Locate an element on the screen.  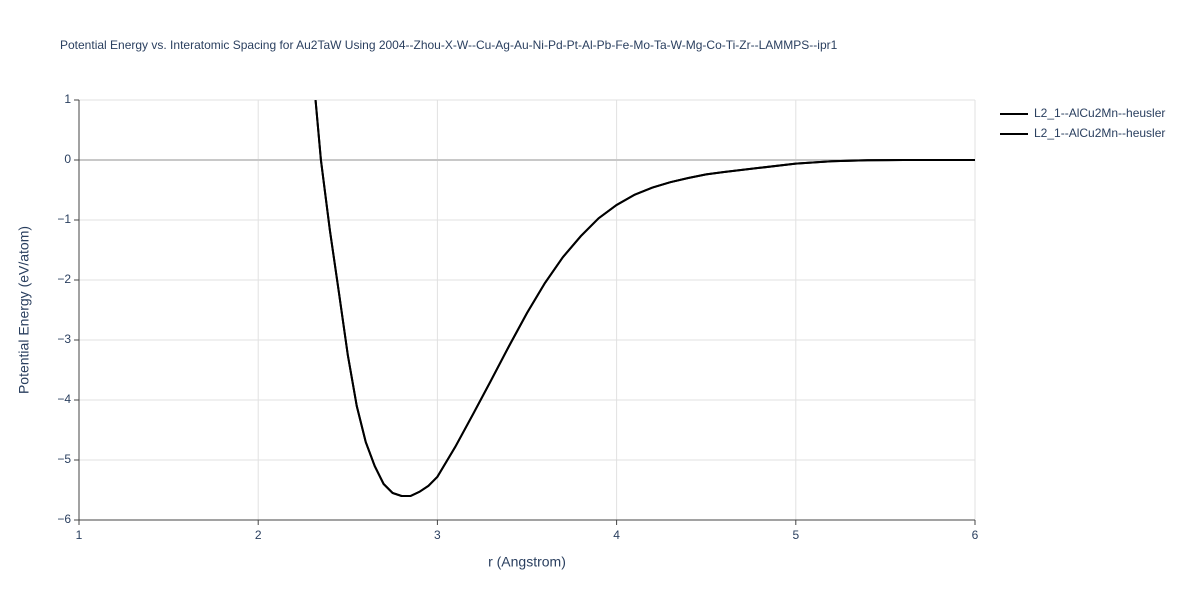
y-tick-label: −1 is located at coordinates (64, 219).